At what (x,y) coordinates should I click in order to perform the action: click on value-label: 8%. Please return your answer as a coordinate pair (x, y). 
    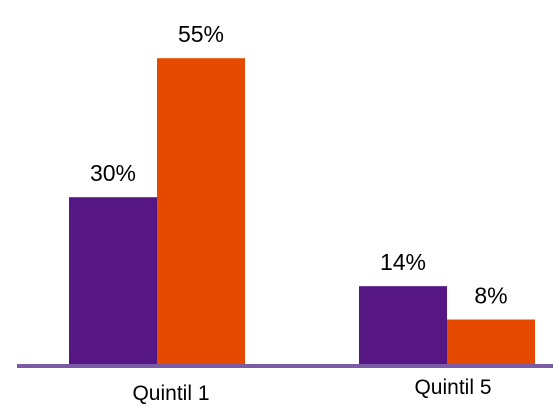
    Looking at the image, I should click on (490, 296).